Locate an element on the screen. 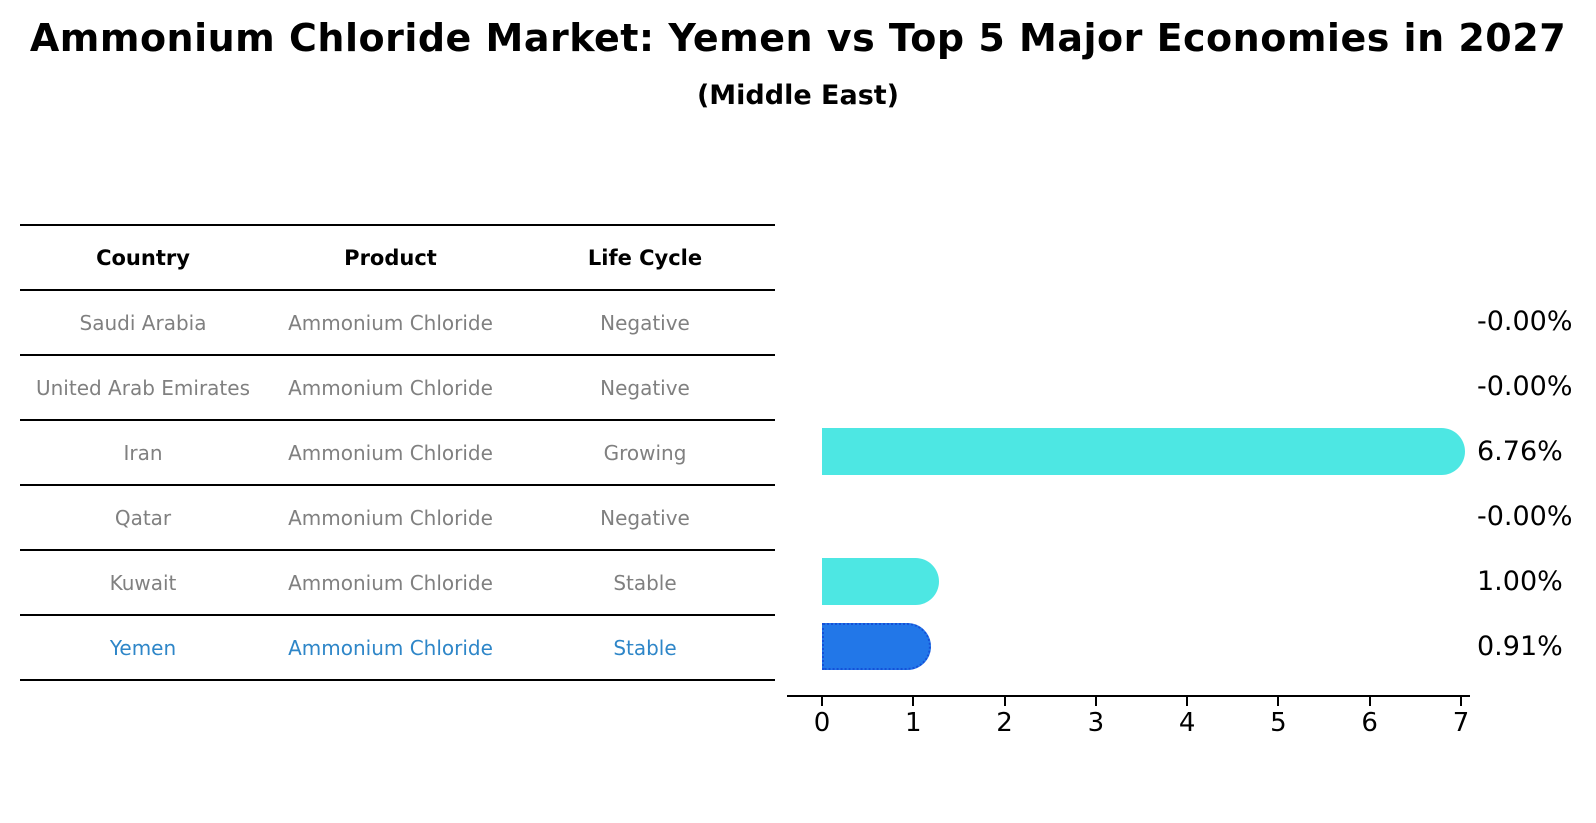 The width and height of the screenshot is (1596, 823). cell-country: Kuwait is located at coordinates (143, 582).